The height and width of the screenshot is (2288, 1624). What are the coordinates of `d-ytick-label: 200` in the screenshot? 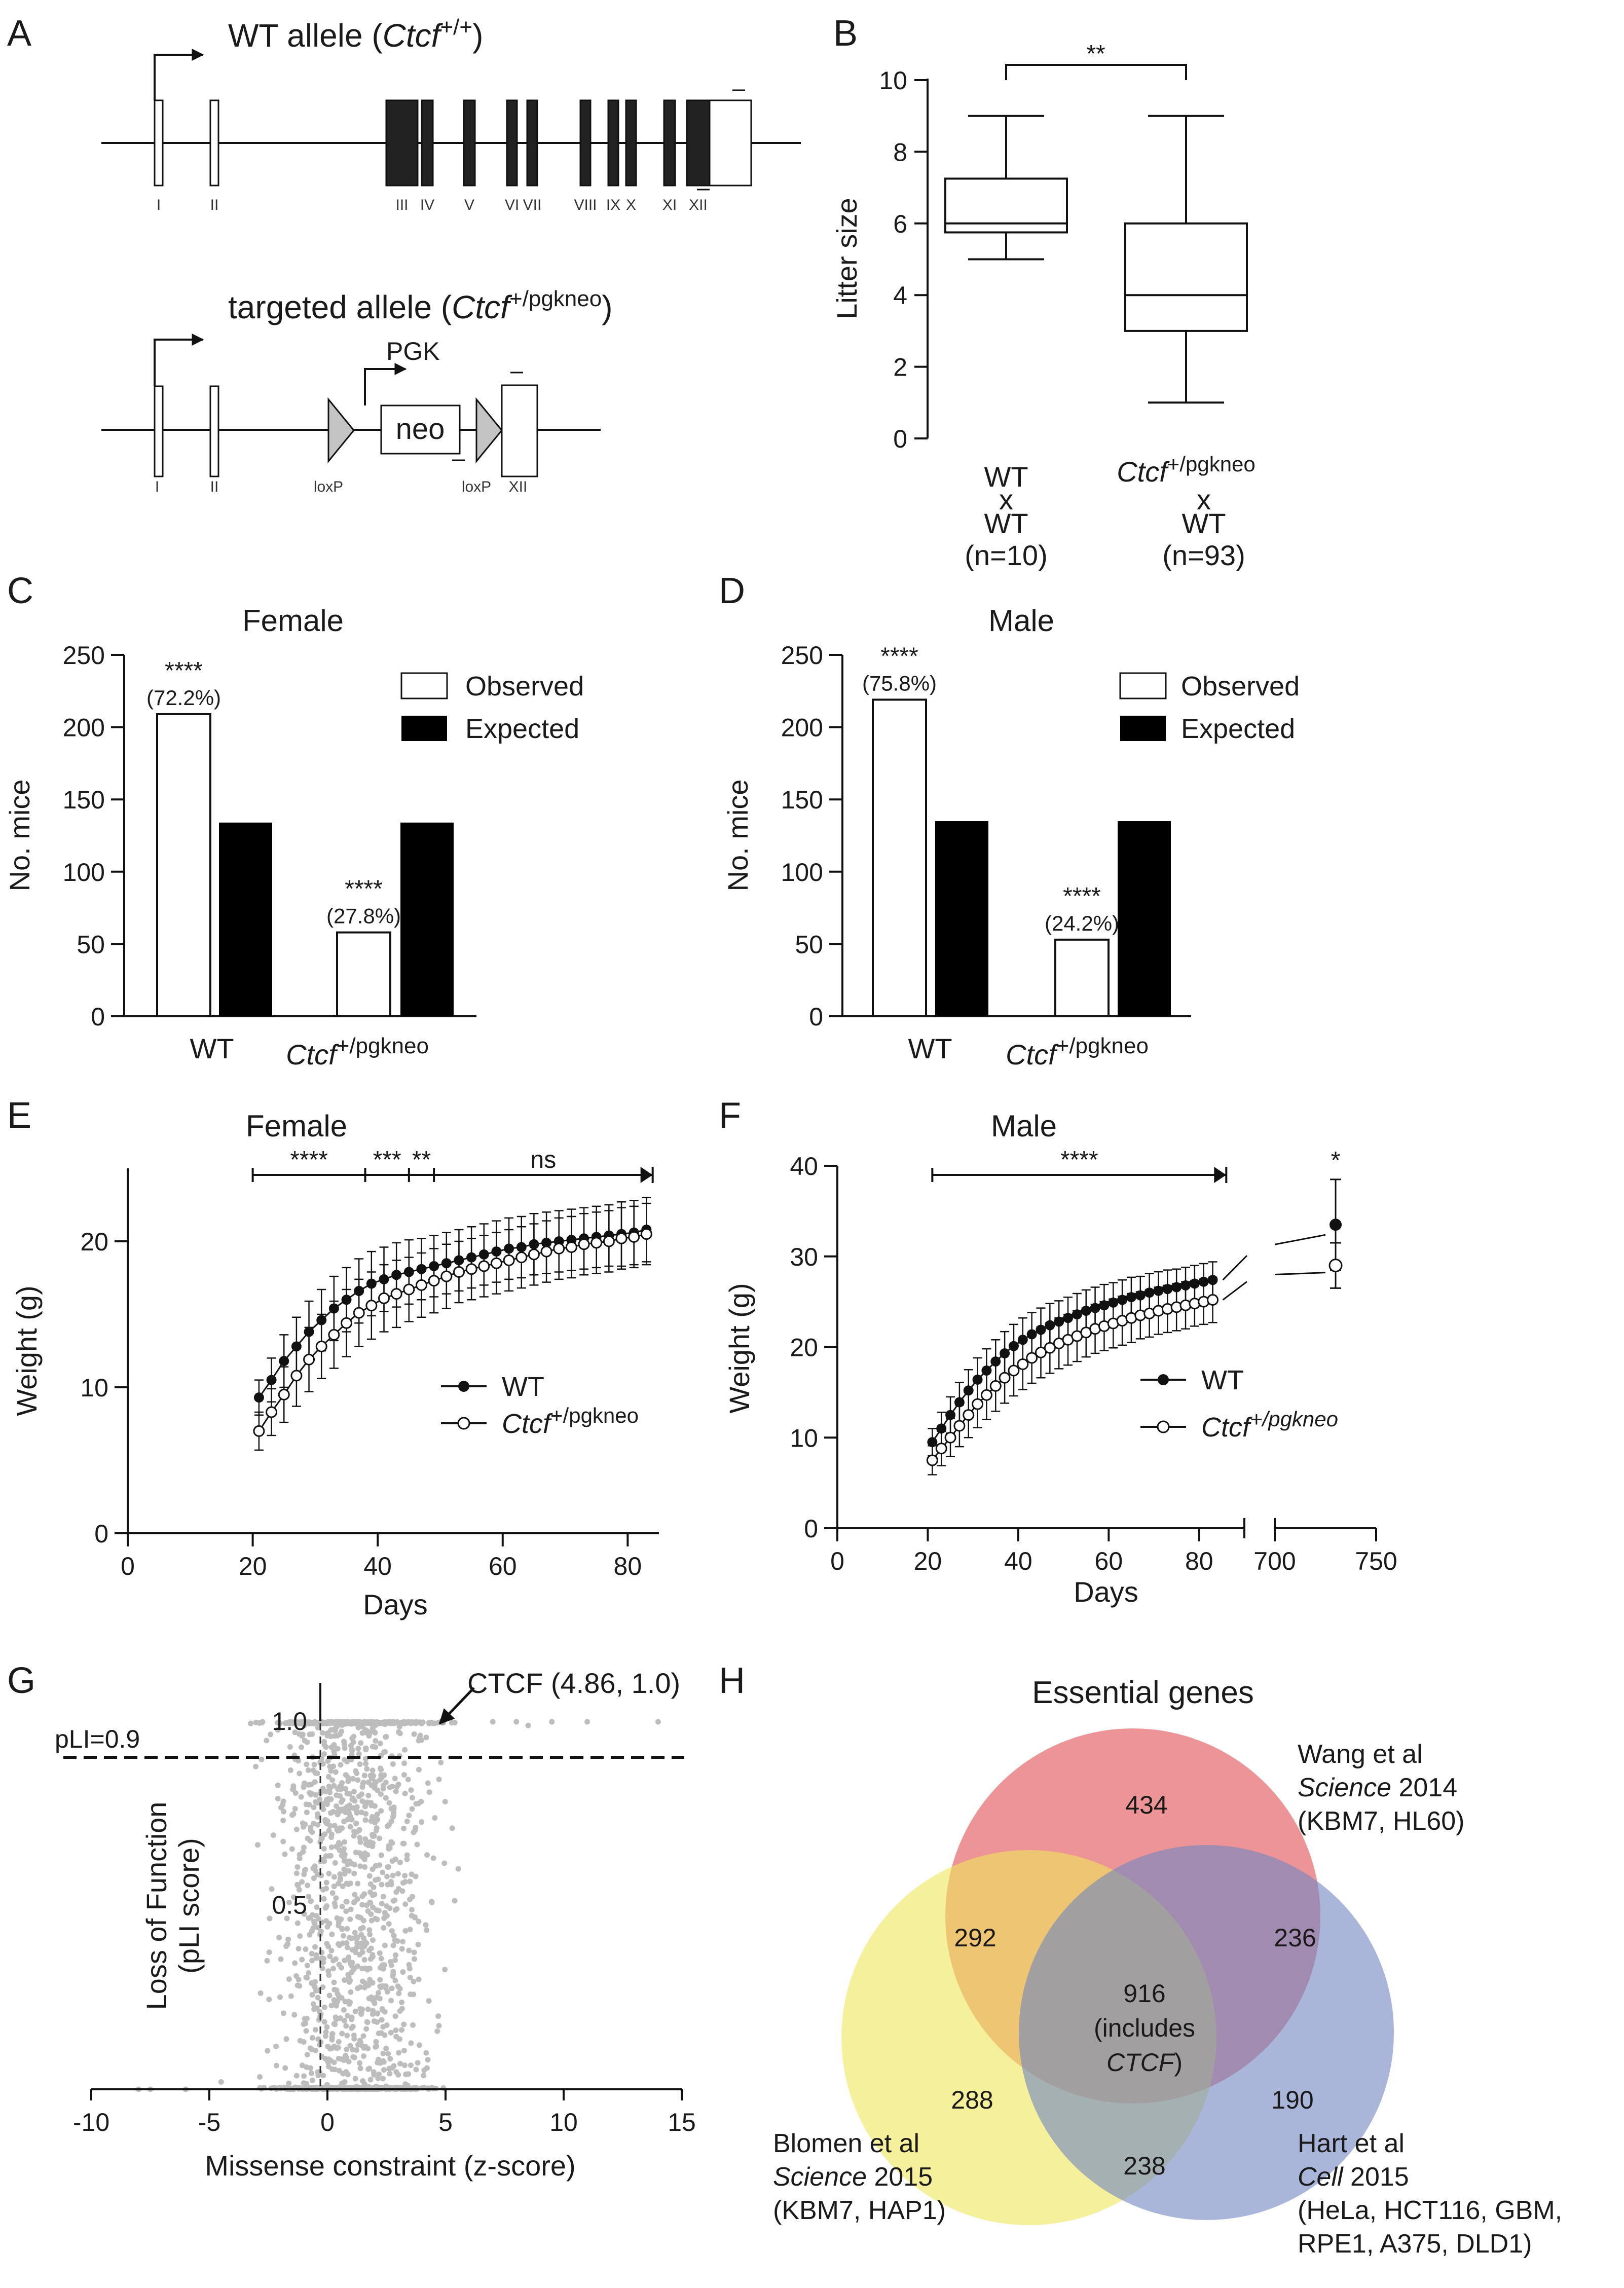 It's located at (802, 728).